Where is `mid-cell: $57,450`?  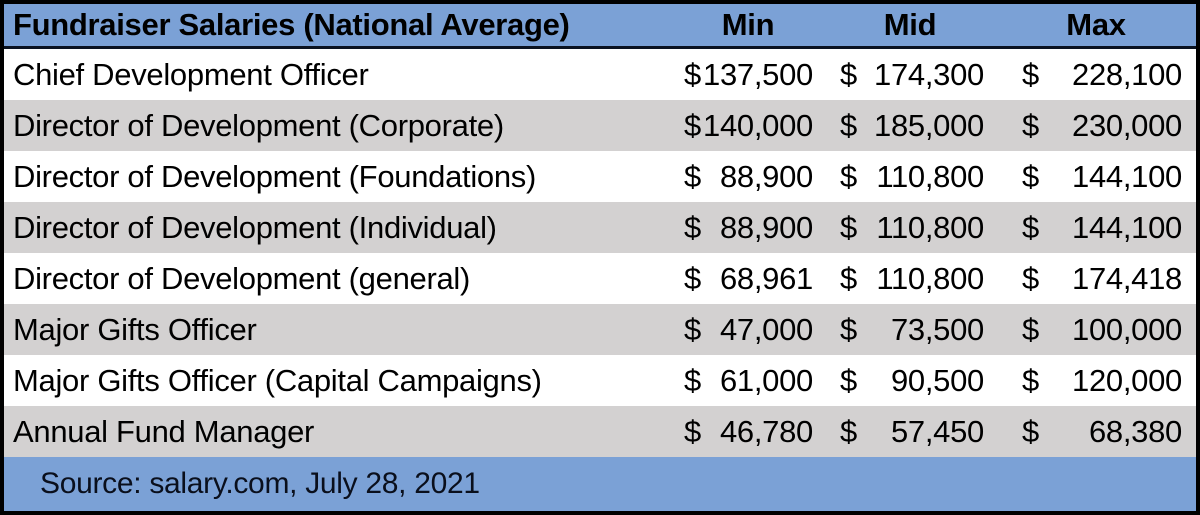
mid-cell: $57,450 is located at coordinates (910, 432).